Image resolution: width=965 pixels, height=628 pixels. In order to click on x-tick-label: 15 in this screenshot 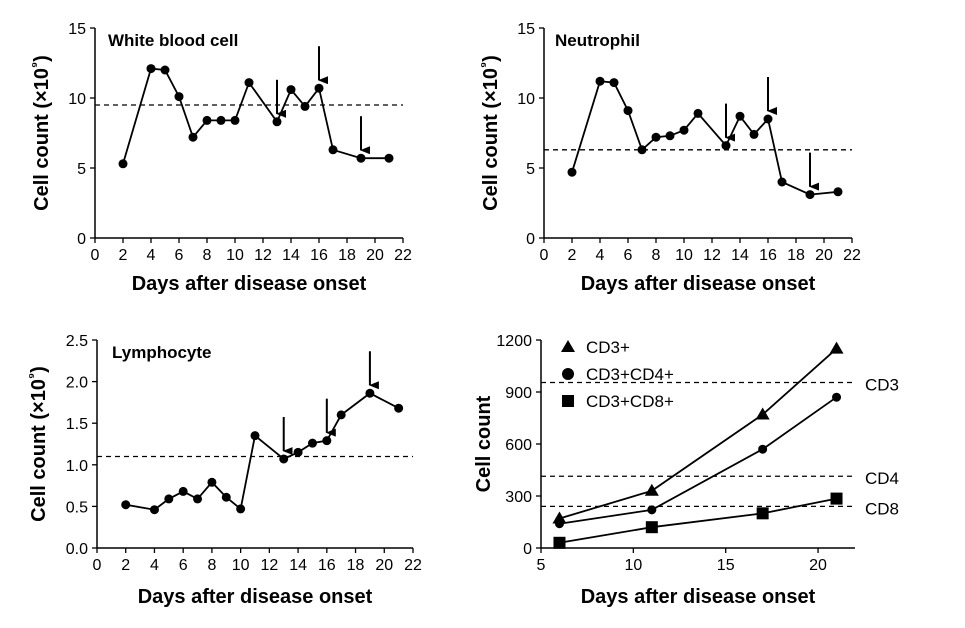, I will do `click(726, 565)`.